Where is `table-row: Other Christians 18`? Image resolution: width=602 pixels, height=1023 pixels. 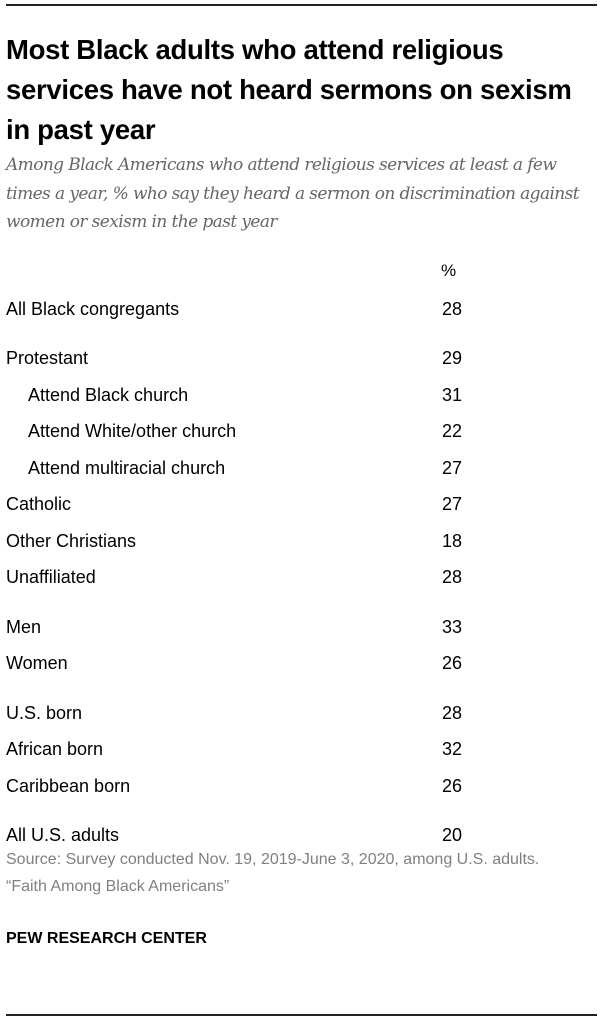 table-row: Other Christians 18 is located at coordinates (301, 541).